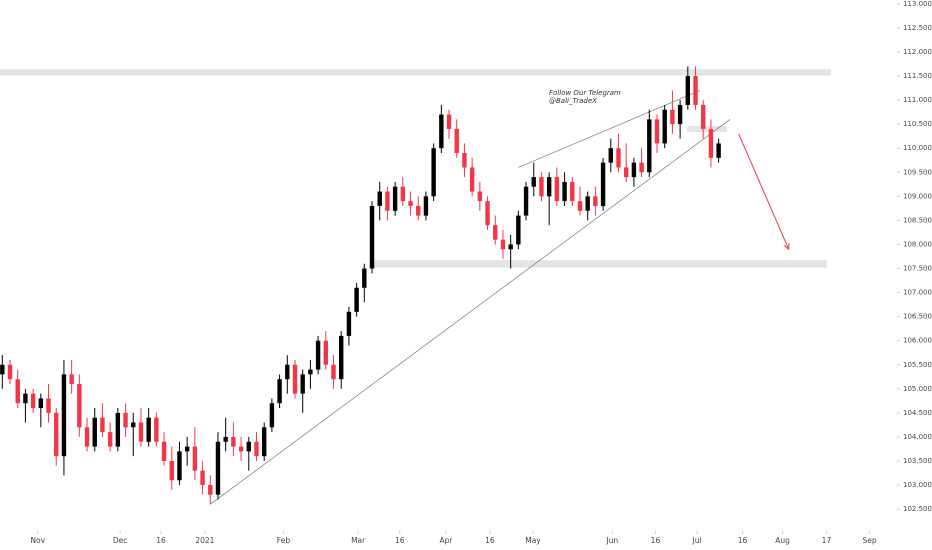  What do you see at coordinates (917, 4) in the screenshot?
I see `y-tick-label: 113.000` at bounding box center [917, 4].